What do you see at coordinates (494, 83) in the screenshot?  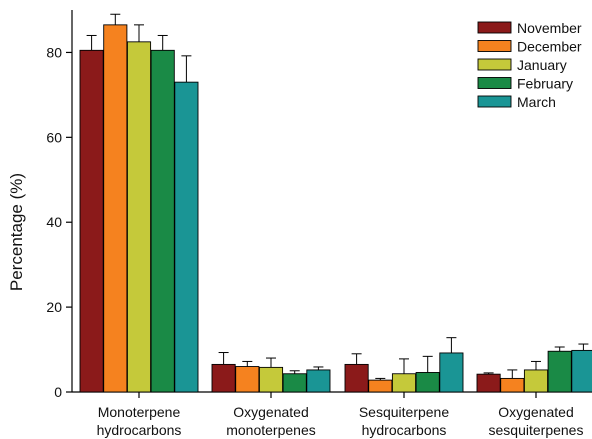 I see `legend-swatch-february` at bounding box center [494, 83].